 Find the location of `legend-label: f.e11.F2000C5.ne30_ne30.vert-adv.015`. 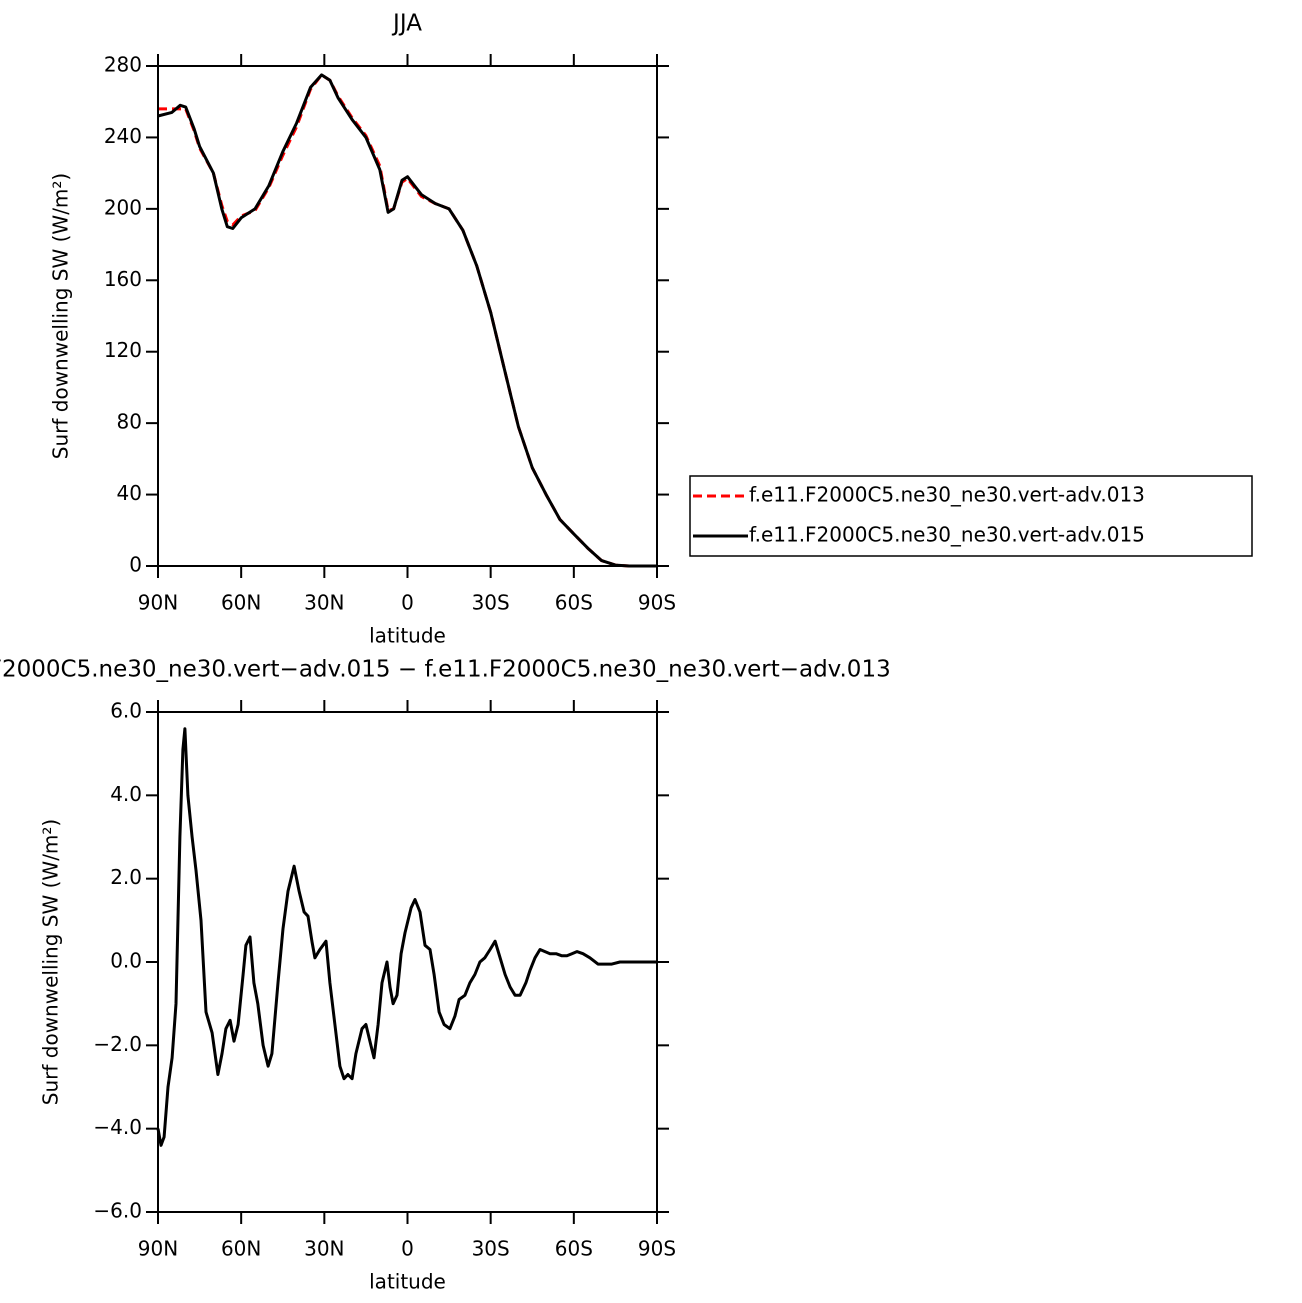

legend-label: f.e11.F2000C5.ne30_ne30.vert-adv.015 is located at coordinates (947, 535).